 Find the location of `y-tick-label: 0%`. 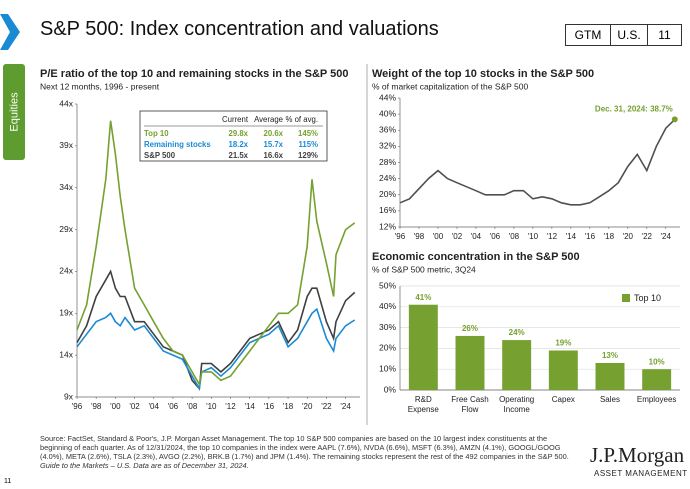

y-tick-label: 0% is located at coordinates (390, 389).